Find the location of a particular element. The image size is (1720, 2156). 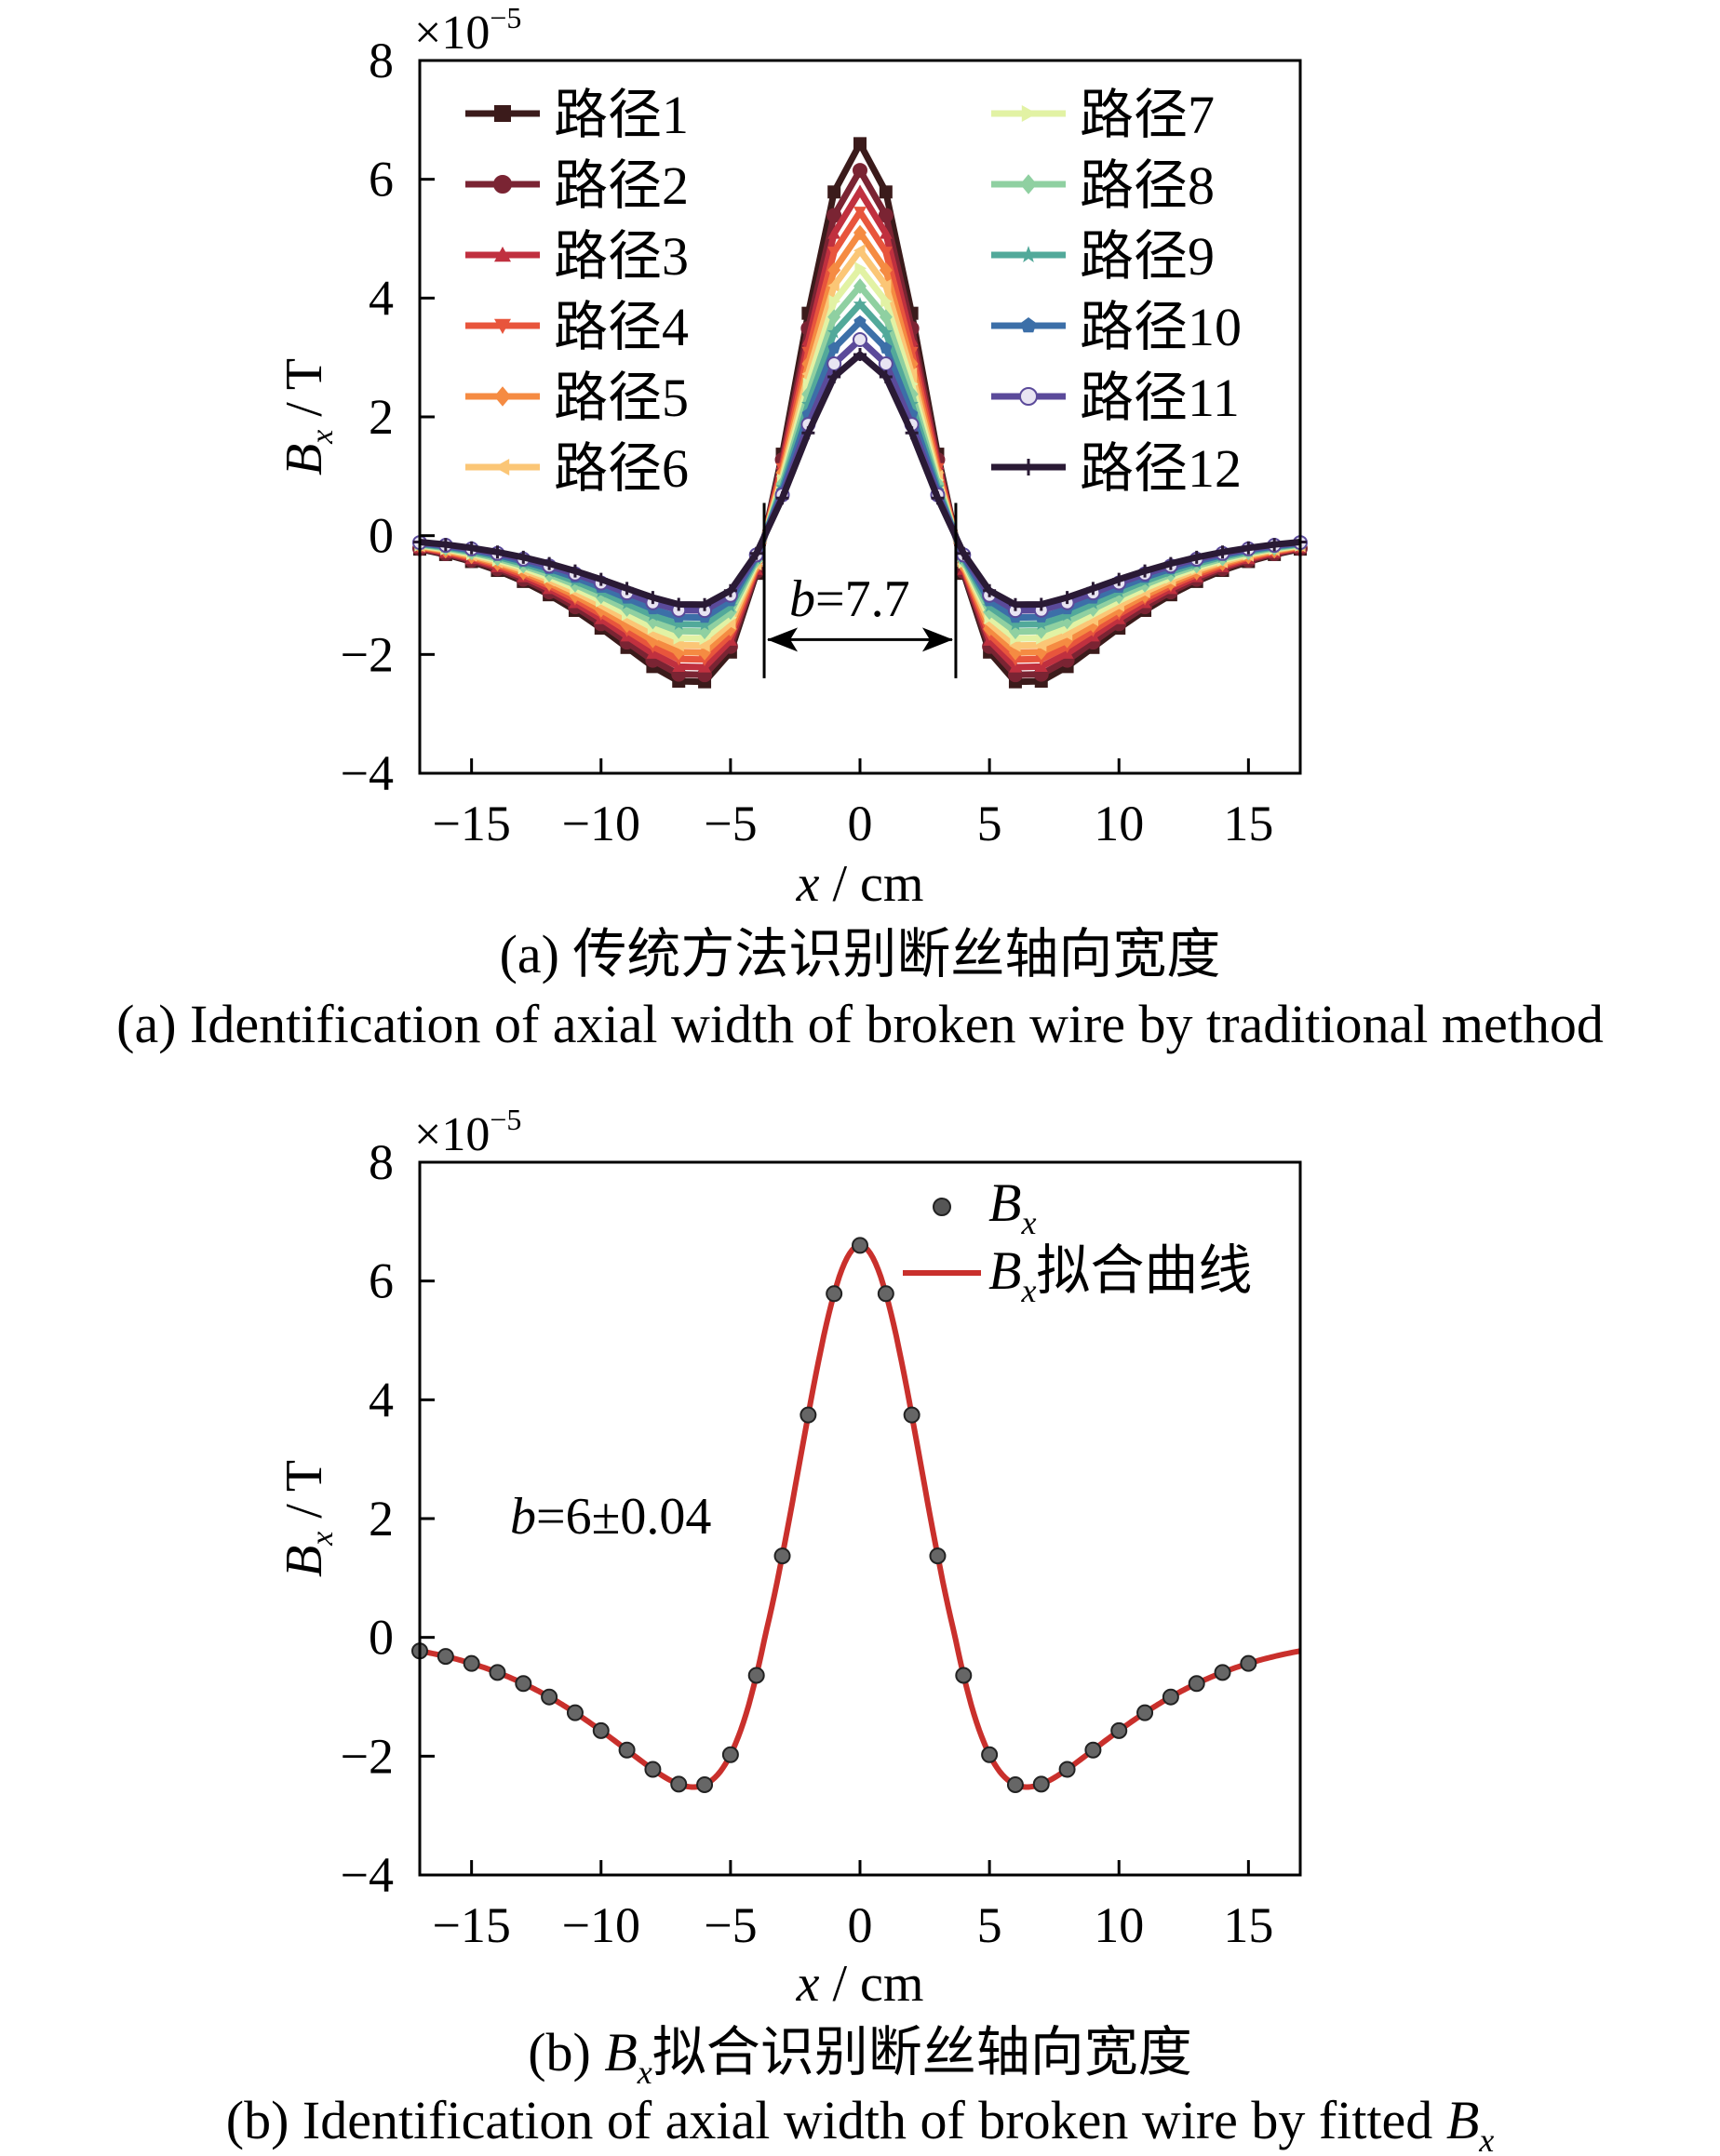

panel-a-width-label: b=7.7 is located at coordinates (849, 599).